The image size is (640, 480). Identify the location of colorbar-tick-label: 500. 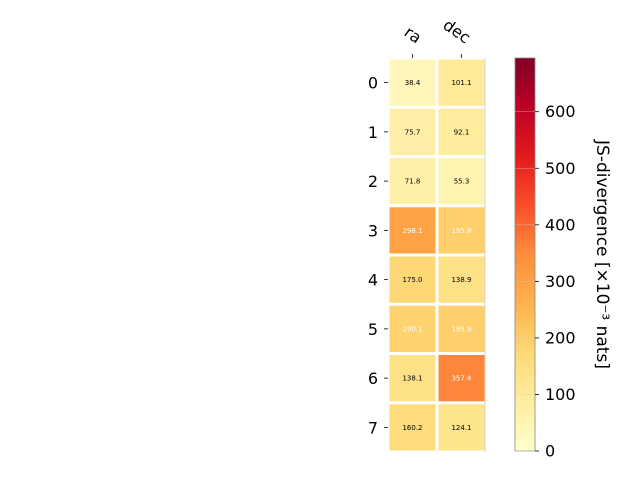
(560, 168).